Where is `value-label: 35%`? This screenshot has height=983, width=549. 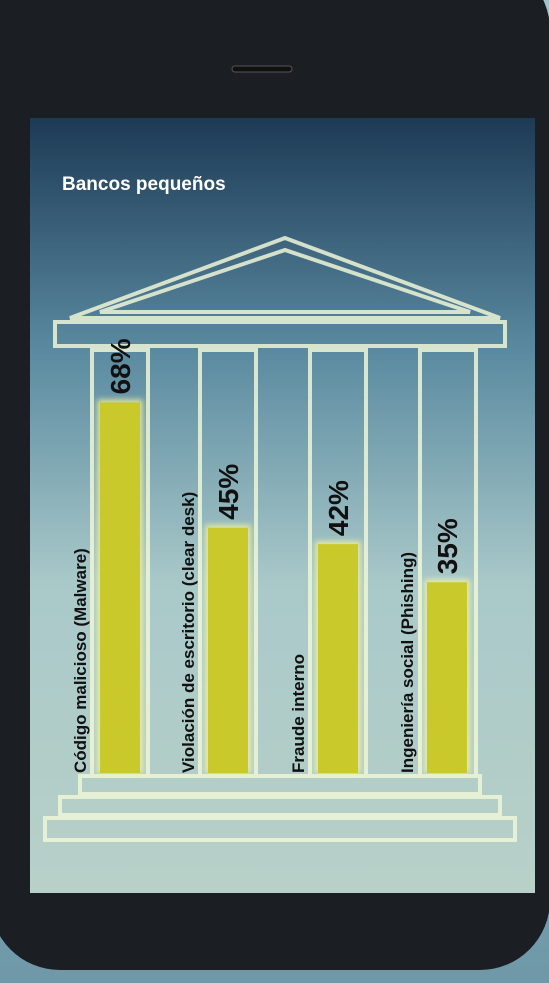 value-label: 35% is located at coordinates (447, 546).